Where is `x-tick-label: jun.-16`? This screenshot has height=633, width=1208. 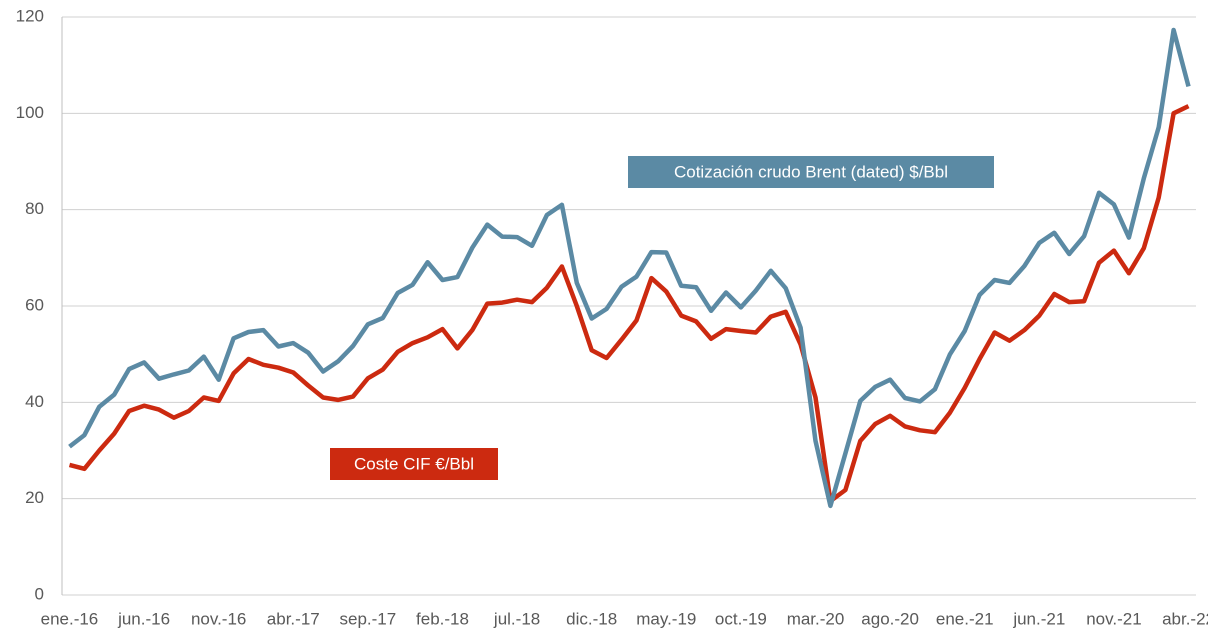 x-tick-label: jun.-16 is located at coordinates (143, 618).